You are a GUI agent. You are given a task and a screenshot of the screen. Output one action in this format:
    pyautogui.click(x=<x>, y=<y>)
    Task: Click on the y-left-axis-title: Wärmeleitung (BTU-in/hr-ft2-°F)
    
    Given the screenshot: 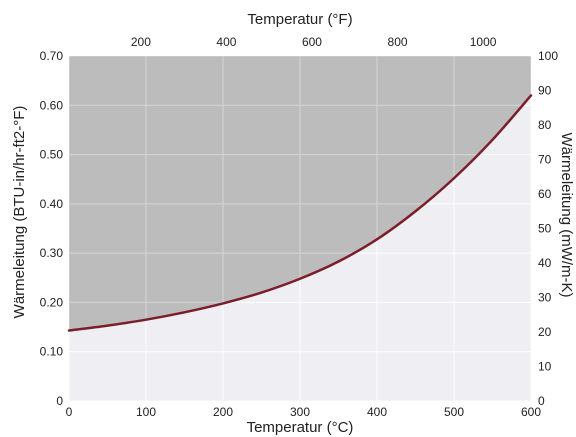 What is the action you would take?
    pyautogui.click(x=19, y=212)
    